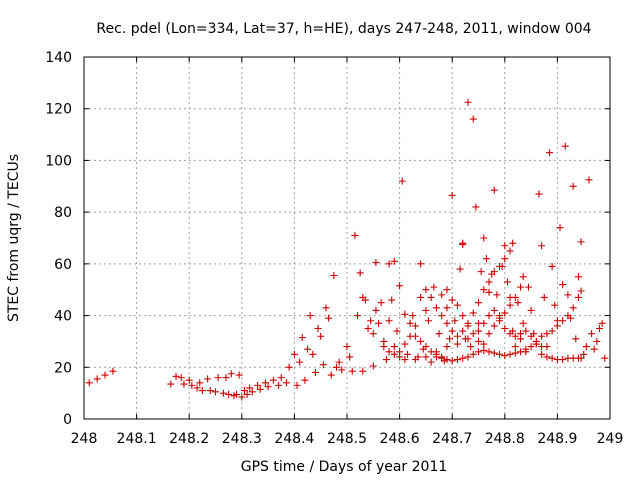 The image size is (640, 480). Describe the element at coordinates (67, 420) in the screenshot. I see `y-tick-label: 0` at that location.